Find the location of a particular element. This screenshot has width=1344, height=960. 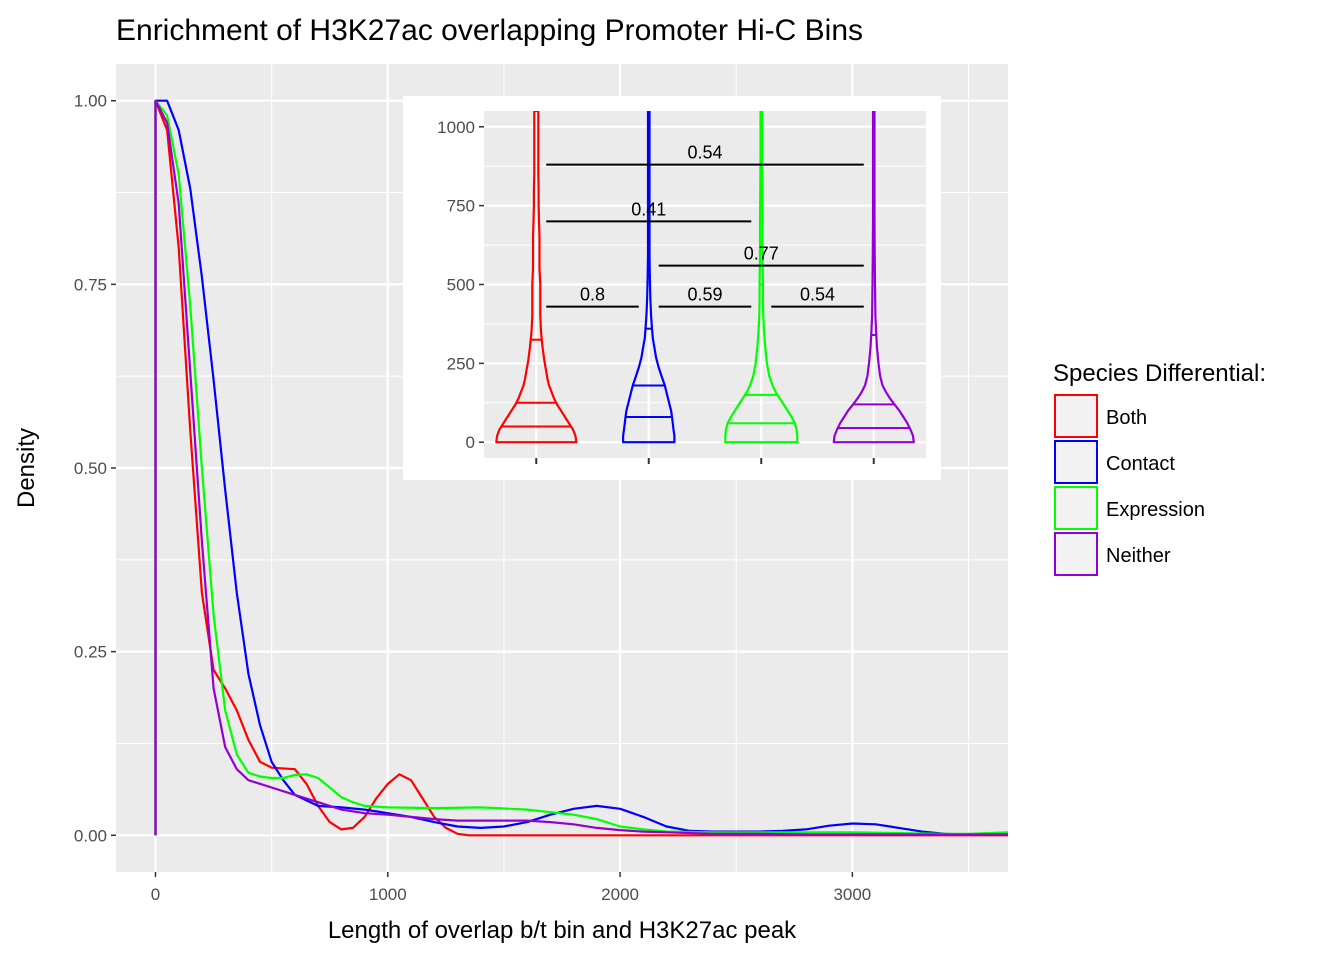

x-tick-label: 0 is located at coordinates (155, 894).